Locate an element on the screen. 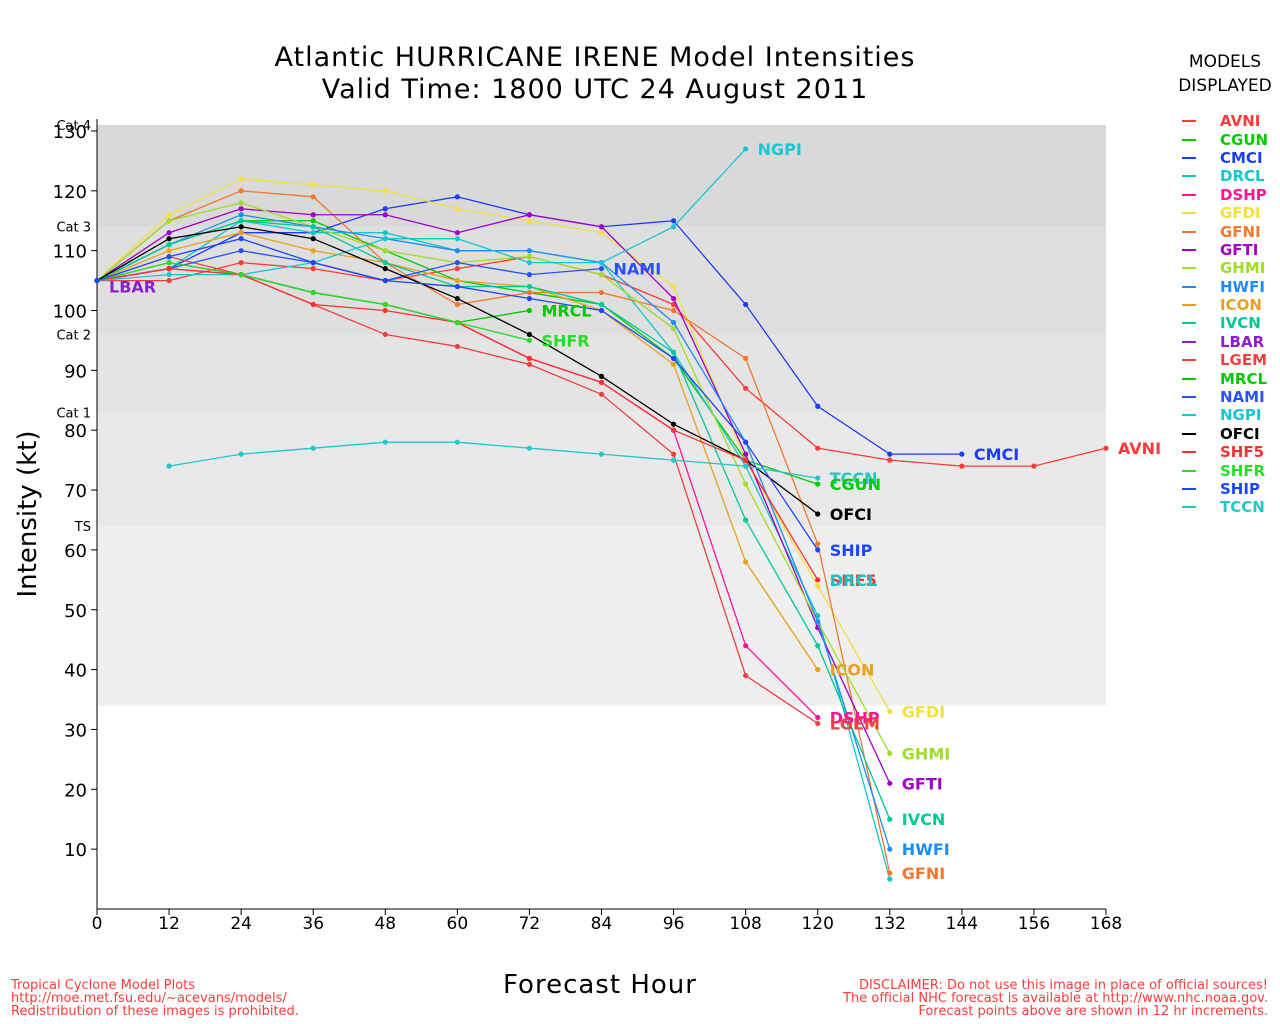 Image resolution: width=1280 pixels, height=1024 pixels. legend-item: SHF5 is located at coordinates (1225, 452).